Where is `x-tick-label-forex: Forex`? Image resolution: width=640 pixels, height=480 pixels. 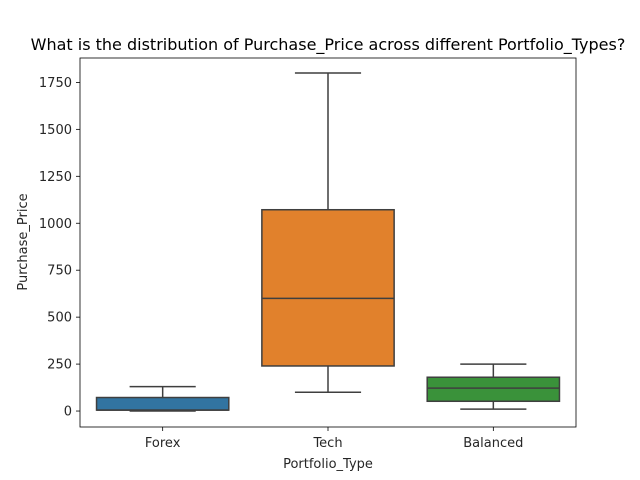 x-tick-label-forex: Forex is located at coordinates (163, 443).